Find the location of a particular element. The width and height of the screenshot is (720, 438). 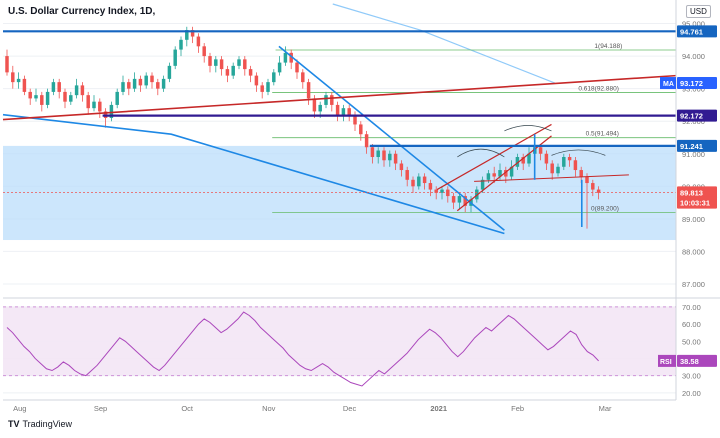

current-price-badge-bg is located at coordinates (697, 202).